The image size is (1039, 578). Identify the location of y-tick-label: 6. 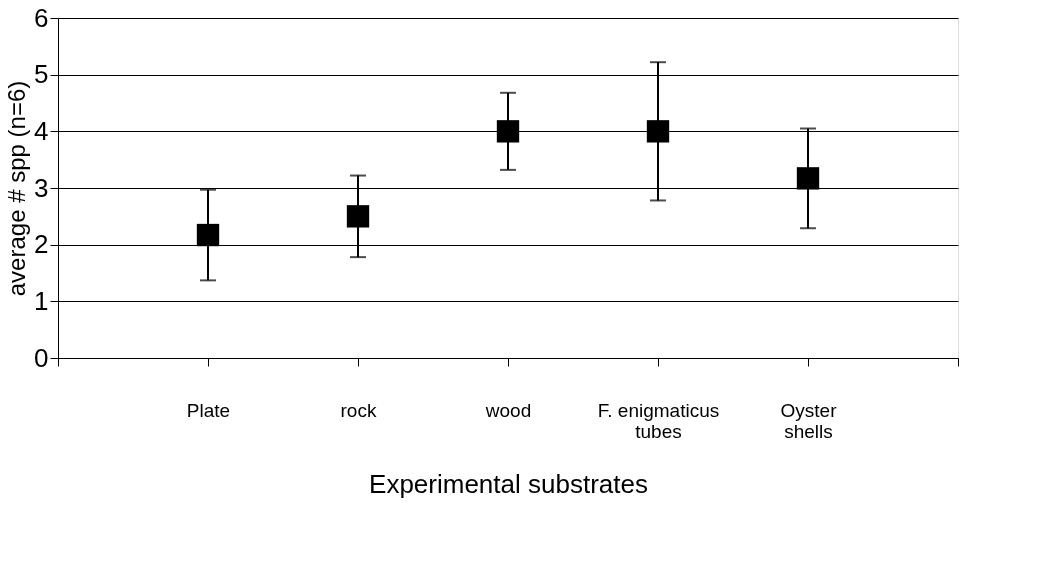
(41, 17).